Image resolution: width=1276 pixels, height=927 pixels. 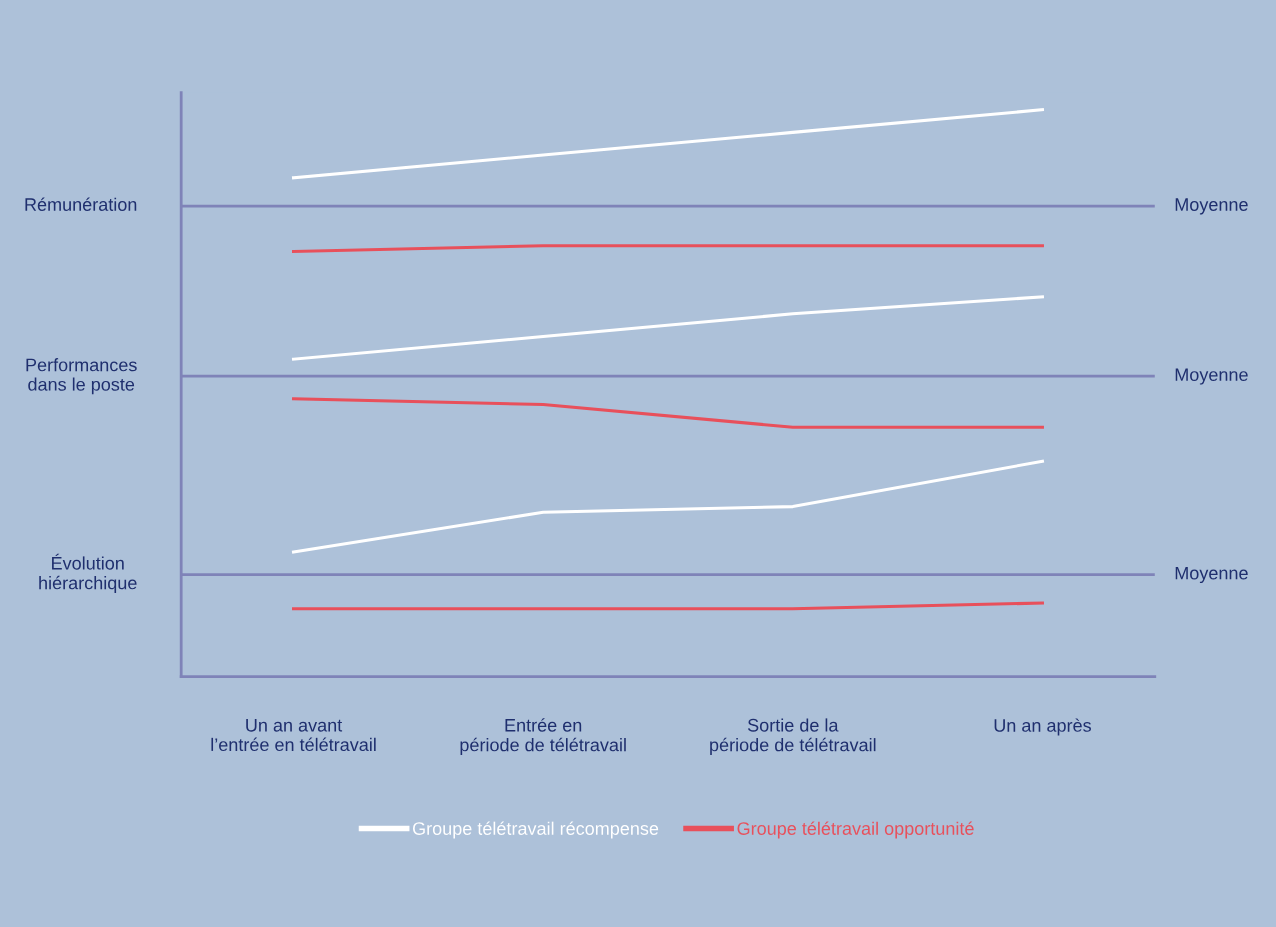 What do you see at coordinates (81, 376) in the screenshot?
I see `text: Performances dans le poste` at bounding box center [81, 376].